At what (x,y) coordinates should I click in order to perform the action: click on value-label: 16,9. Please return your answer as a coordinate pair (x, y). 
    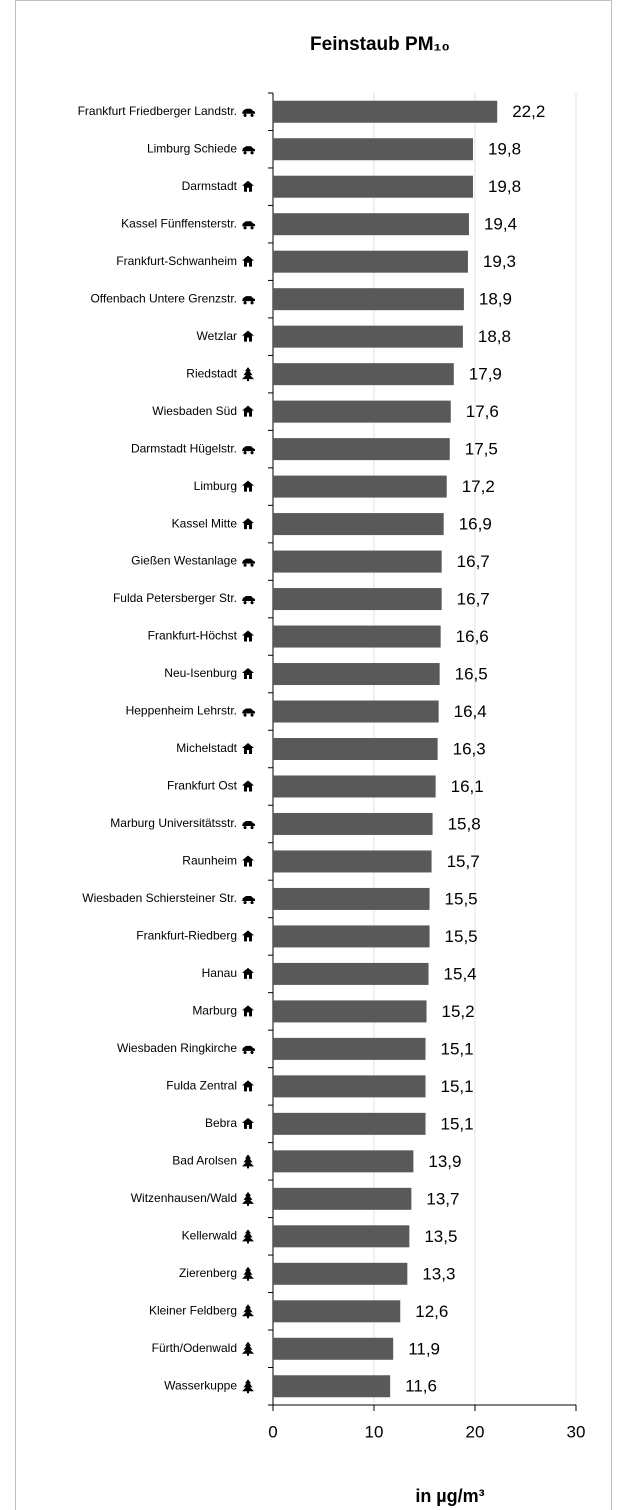
    Looking at the image, I should click on (475, 524).